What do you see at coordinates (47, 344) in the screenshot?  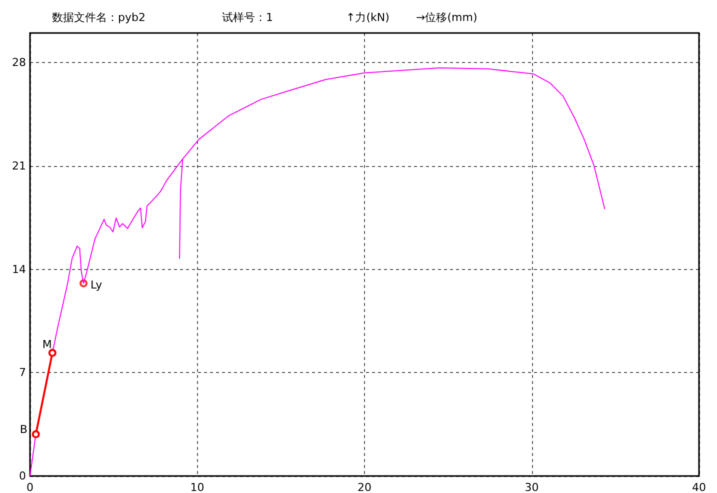 I see `annotation: M` at bounding box center [47, 344].